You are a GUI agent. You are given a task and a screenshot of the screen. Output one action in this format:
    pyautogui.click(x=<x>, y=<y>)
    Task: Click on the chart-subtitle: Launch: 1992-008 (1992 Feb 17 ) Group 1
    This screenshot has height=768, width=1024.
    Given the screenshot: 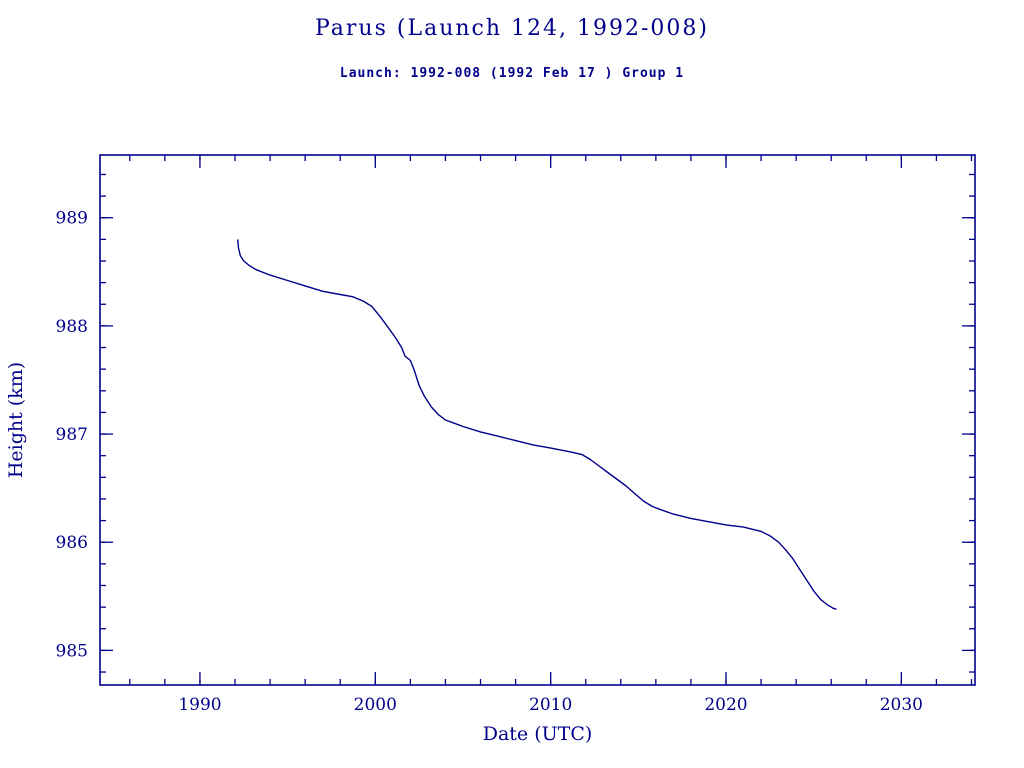 What is the action you would take?
    pyautogui.click(x=512, y=73)
    